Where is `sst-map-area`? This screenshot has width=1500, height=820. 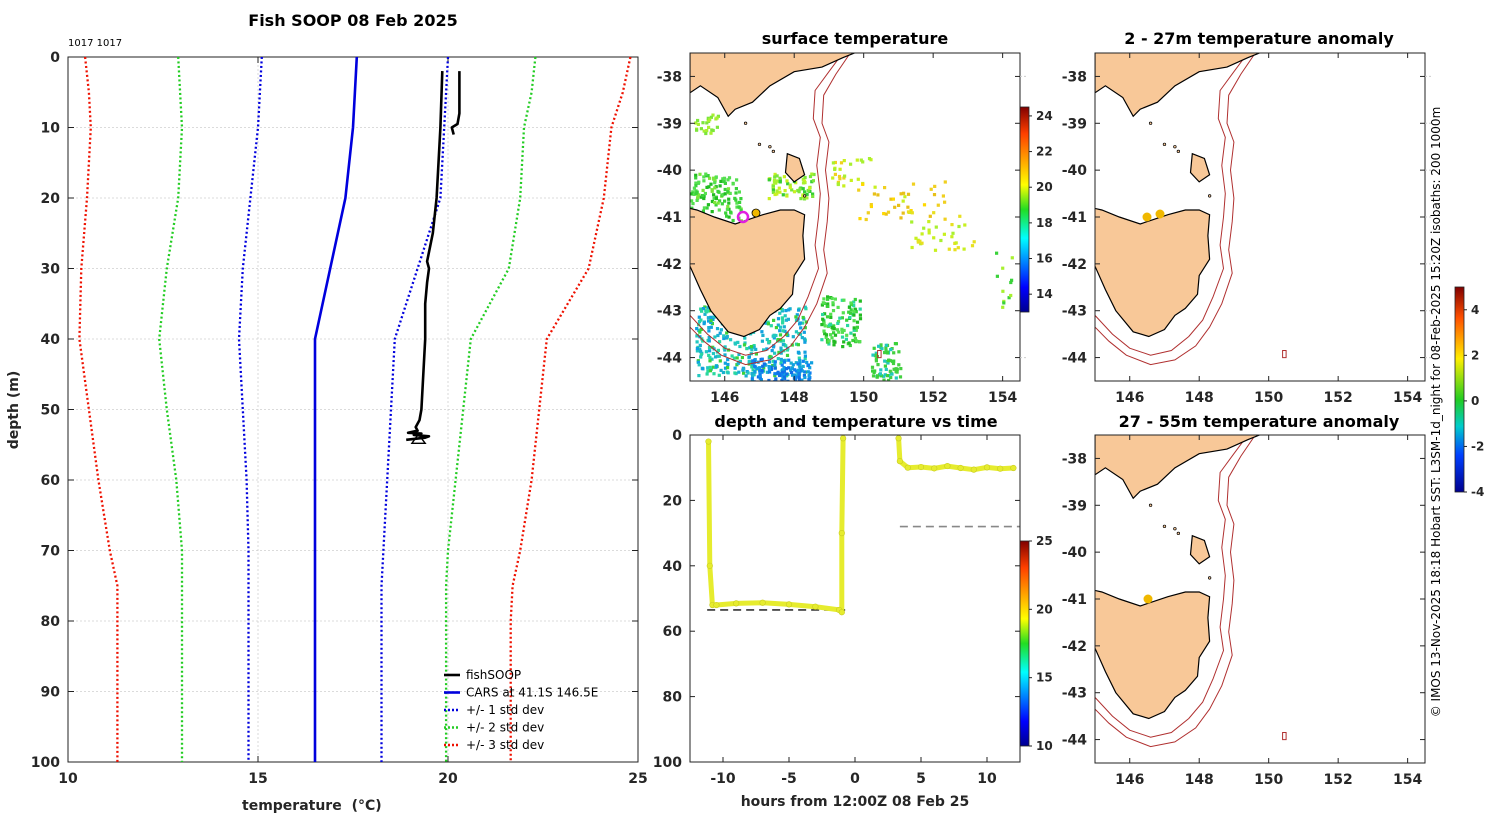
sst-map-area is located at coordinates (852, 217).